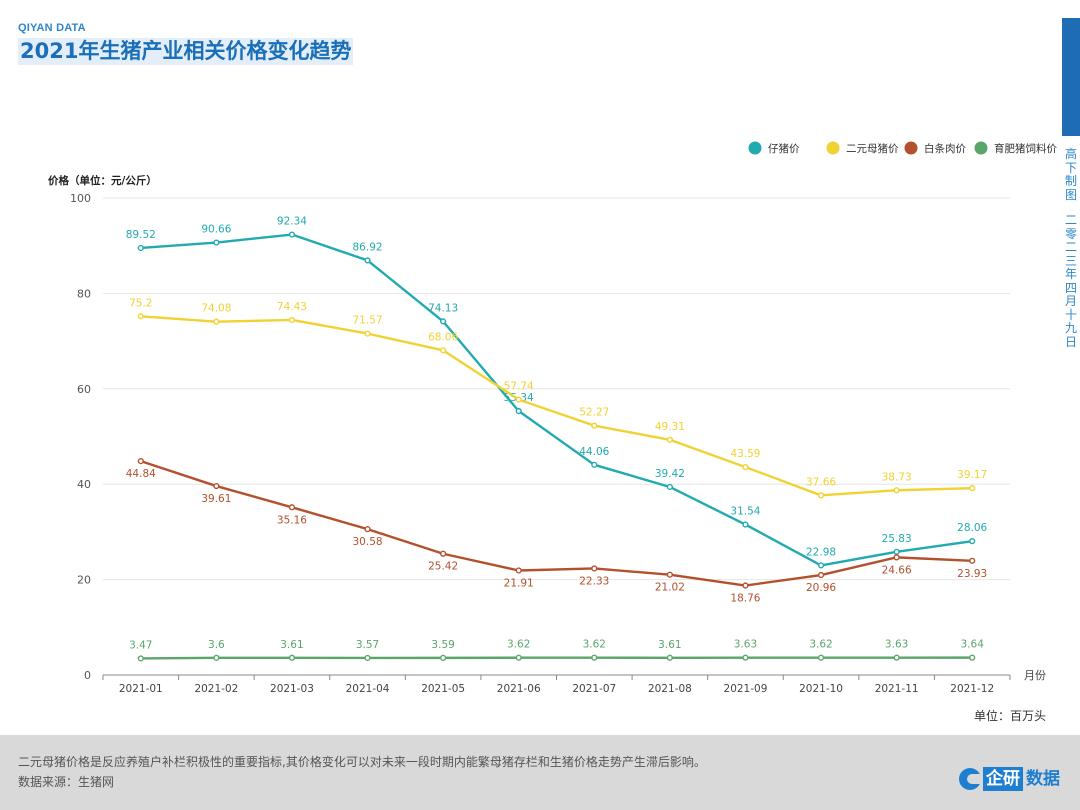 The height and width of the screenshot is (810, 1080). What do you see at coordinates (292, 222) in the screenshot?
I see `data-label: 92.34` at bounding box center [292, 222].